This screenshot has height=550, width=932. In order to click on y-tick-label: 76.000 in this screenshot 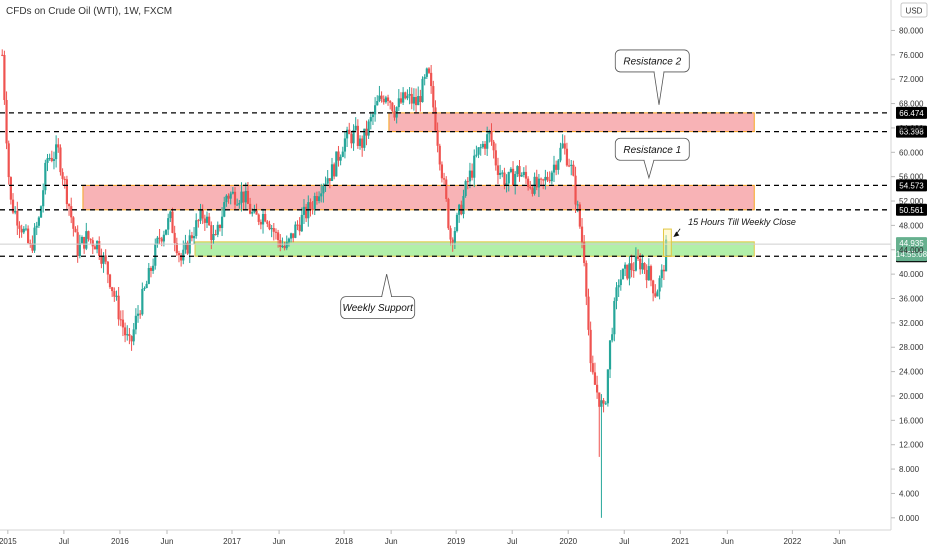, I will do `click(911, 55)`.